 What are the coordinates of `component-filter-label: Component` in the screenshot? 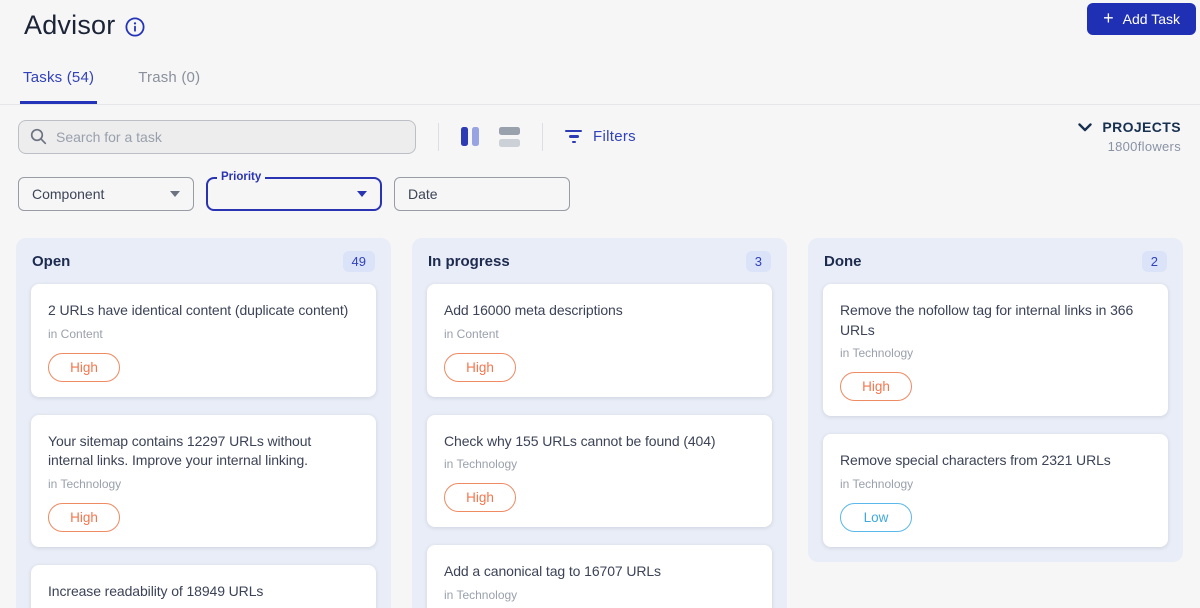 It's located at (68, 194).